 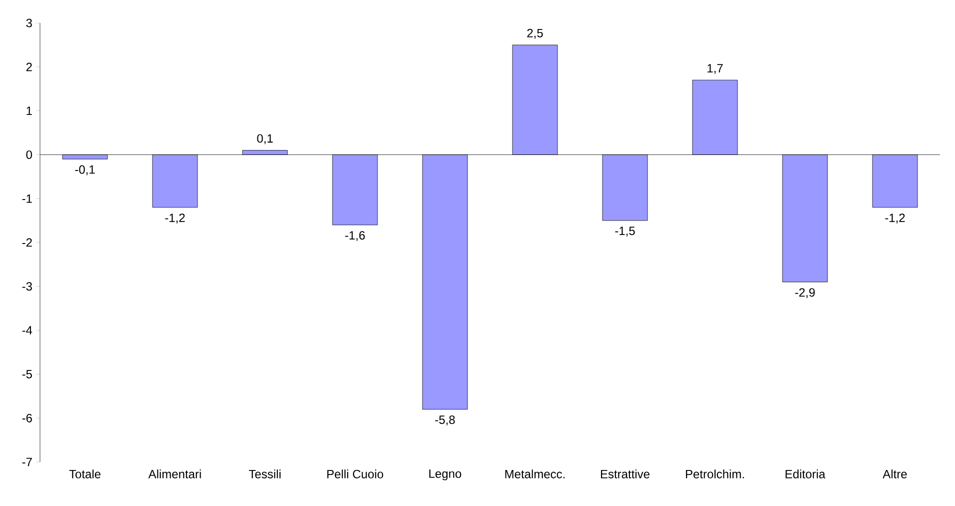 I want to click on y-tick-label: -5, so click(x=27, y=374).